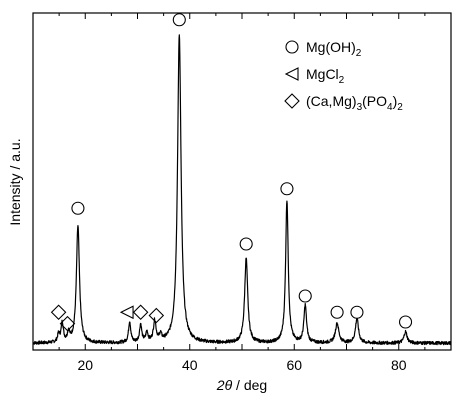 Image resolution: width=463 pixels, height=404 pixels. I want to click on legend-marker-diamond, so click(292, 101).